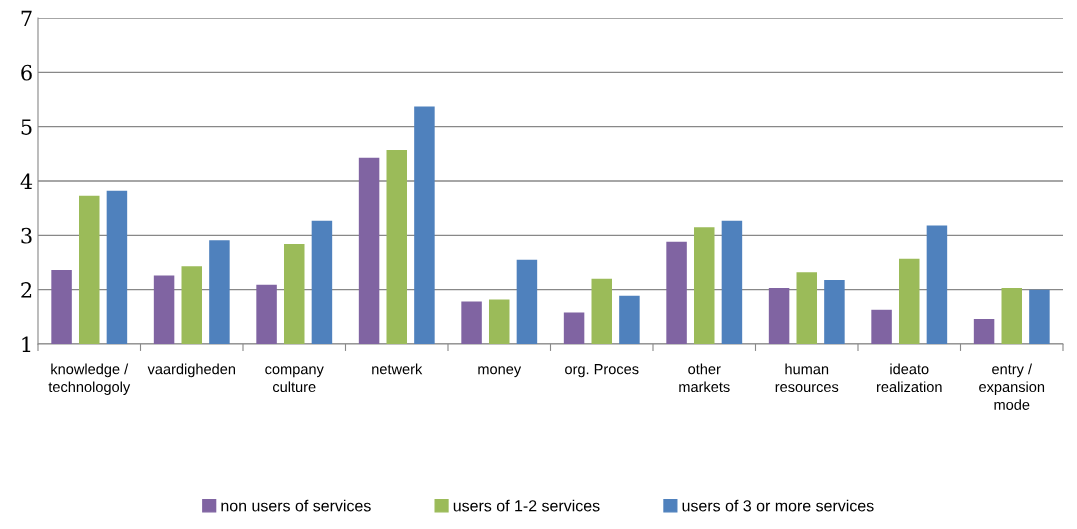 The image size is (1077, 529). Describe the element at coordinates (1012, 386) in the screenshot. I see `x-tick-label: entry / expansion mode` at that location.